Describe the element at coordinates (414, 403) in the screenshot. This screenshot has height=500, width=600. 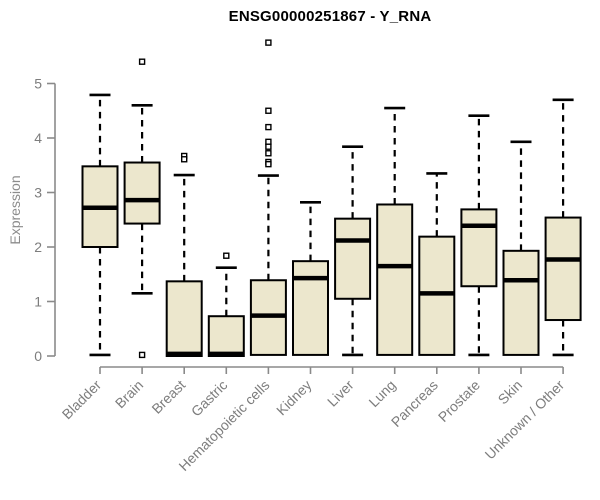
I see `x-tick-label-pancreas: Pancreas` at that location.